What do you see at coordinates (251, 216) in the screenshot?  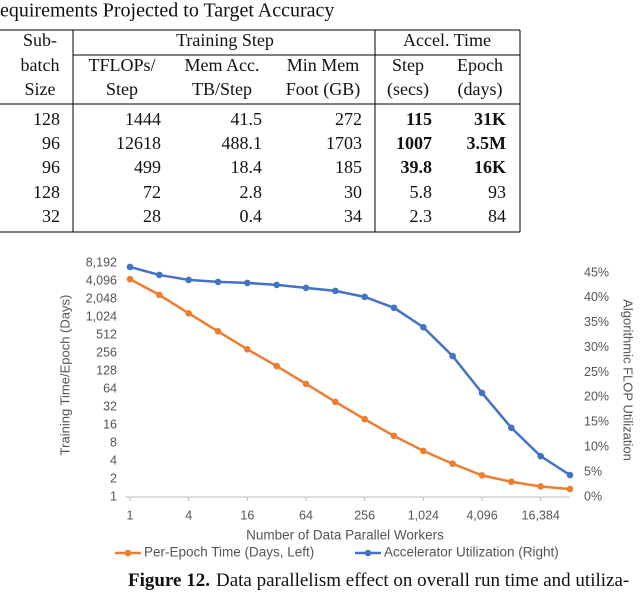 I see `table-cell: 0.4` at bounding box center [251, 216].